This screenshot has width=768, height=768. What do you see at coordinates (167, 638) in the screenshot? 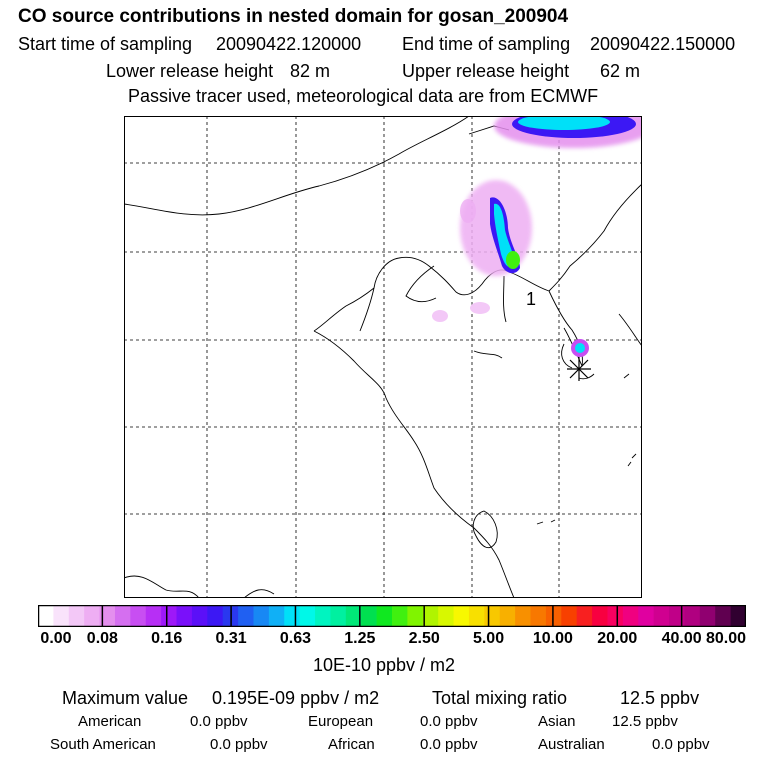
I see `colorbar-tick-label: 0.16` at bounding box center [167, 638].